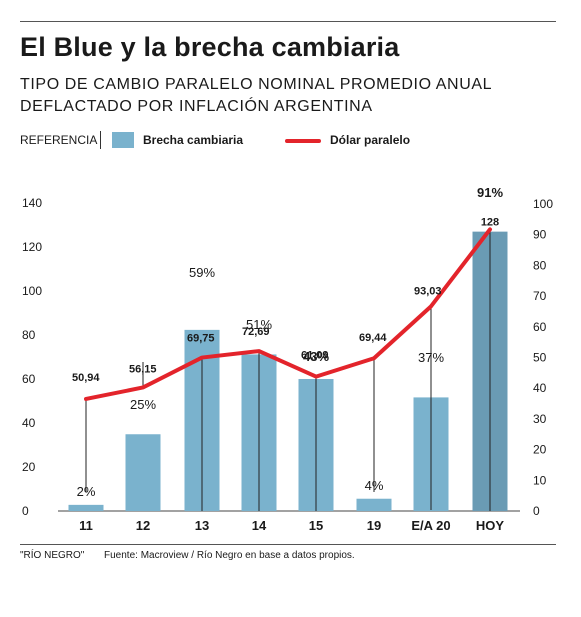 The width and height of the screenshot is (581, 617). I want to click on x-category-label: 19, so click(374, 525).